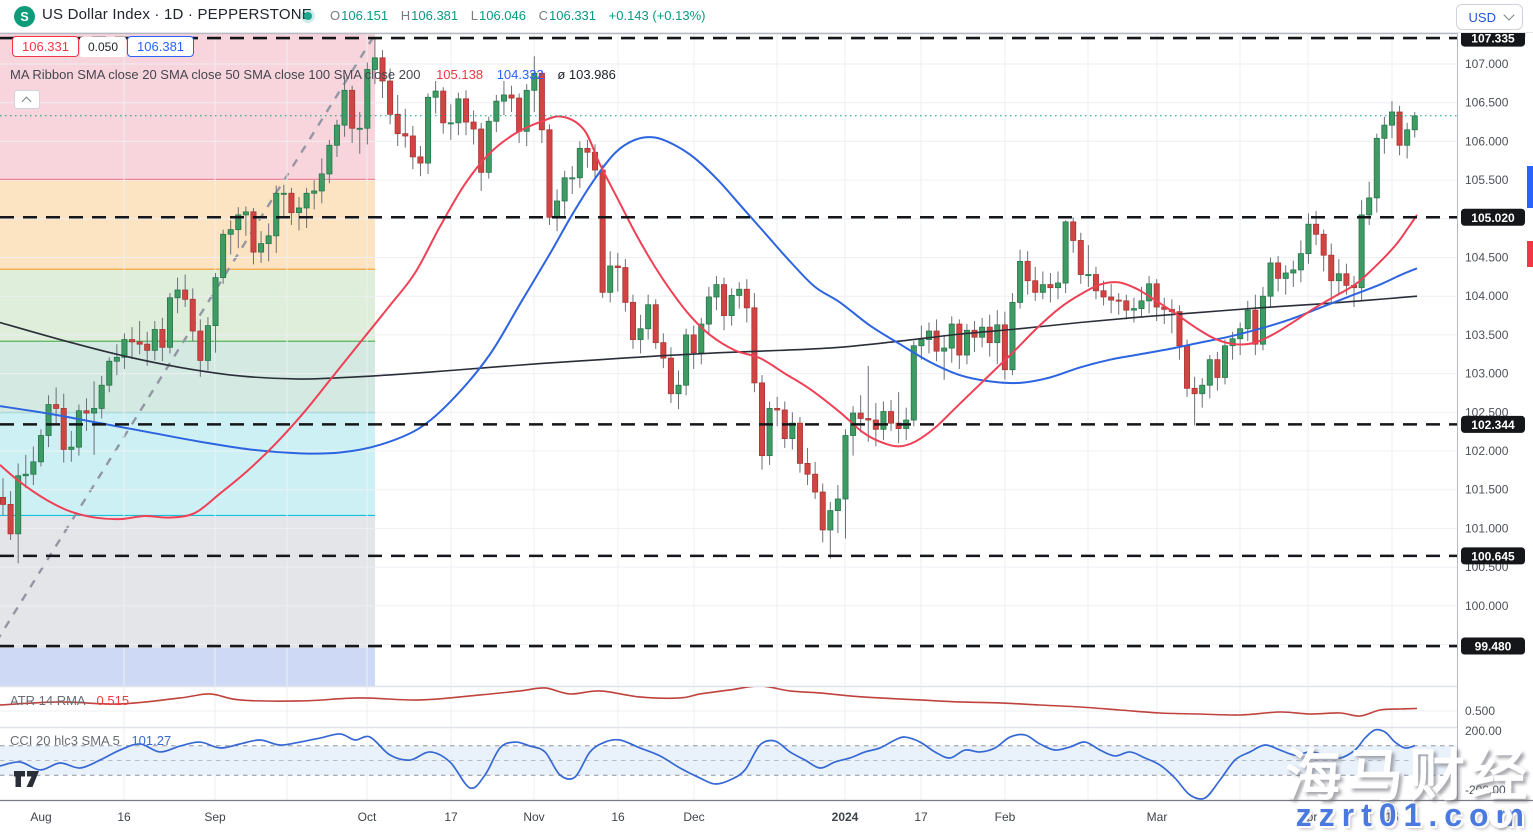 The width and height of the screenshot is (1533, 832). I want to click on time-axis-label: Nov, so click(533, 817).